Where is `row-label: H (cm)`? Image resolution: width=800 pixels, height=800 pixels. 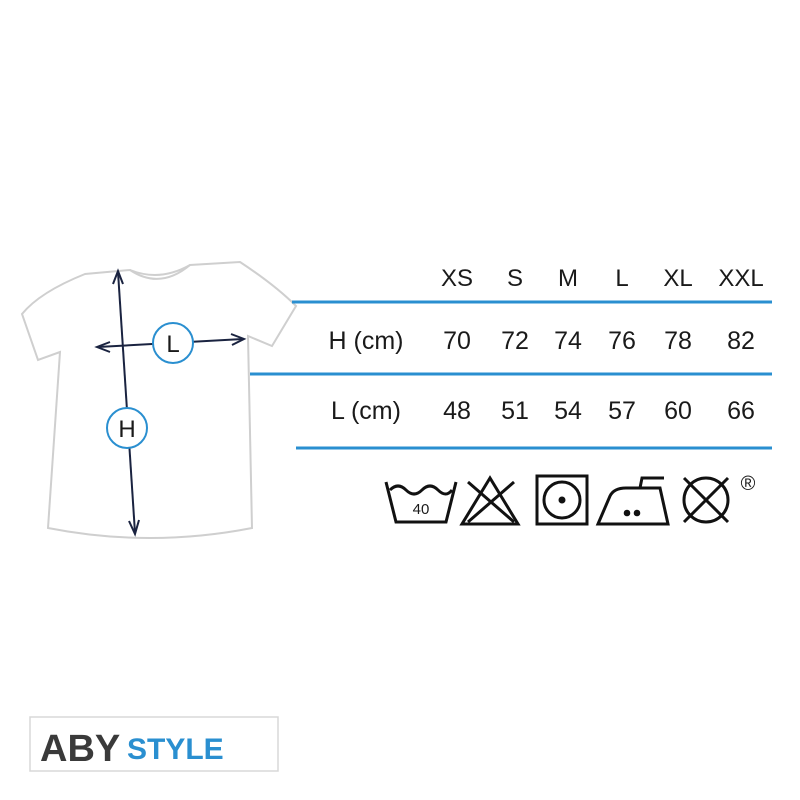
row-label: H (cm) is located at coordinates (366, 341).